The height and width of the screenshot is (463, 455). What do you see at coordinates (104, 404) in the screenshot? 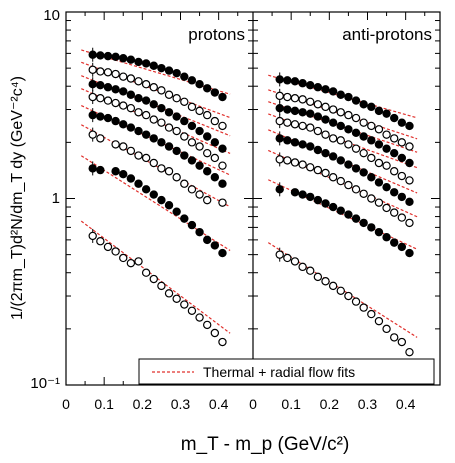
I see `x-tick-label: 0.1` at bounding box center [104, 404].